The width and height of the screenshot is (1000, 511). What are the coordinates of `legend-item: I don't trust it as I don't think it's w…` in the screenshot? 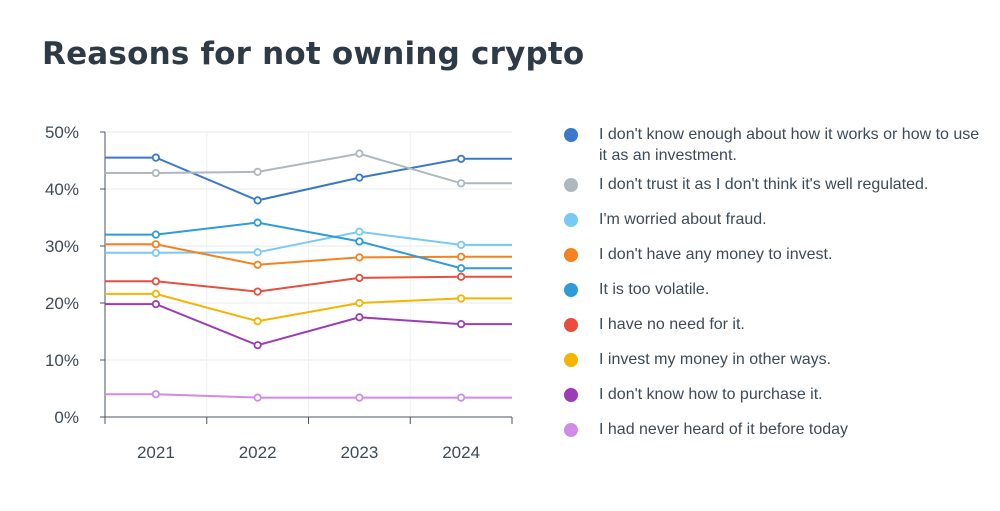 It's located at (774, 184).